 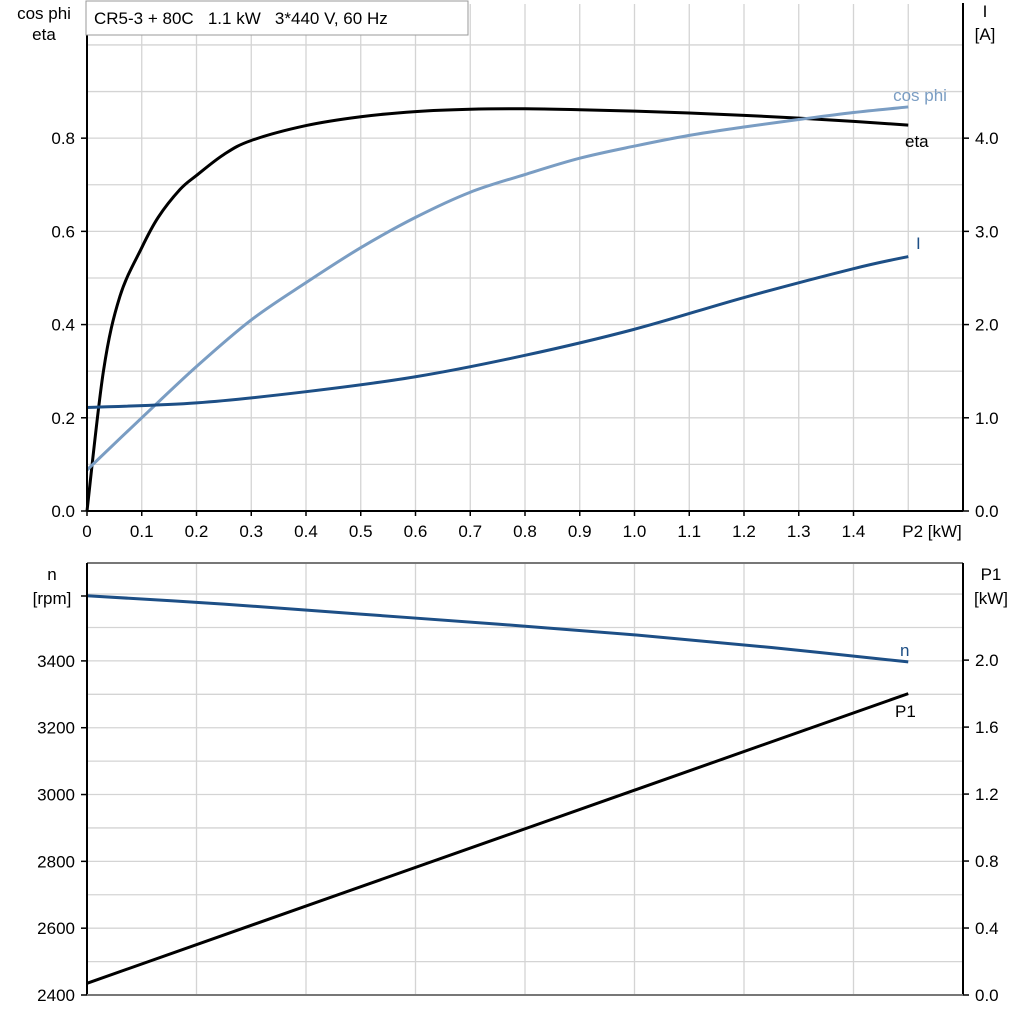 I want to click on y-left-tick-label: 3000, so click(x=56, y=795).